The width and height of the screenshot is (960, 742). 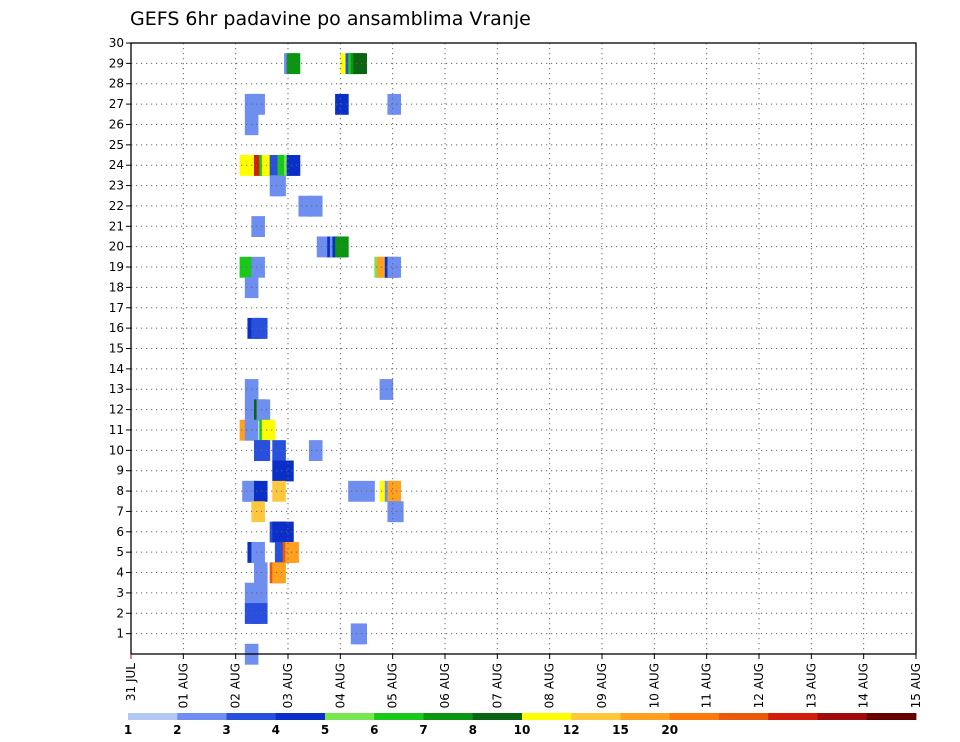 I want to click on x-tick-label: 01 AUG, so click(x=183, y=685).